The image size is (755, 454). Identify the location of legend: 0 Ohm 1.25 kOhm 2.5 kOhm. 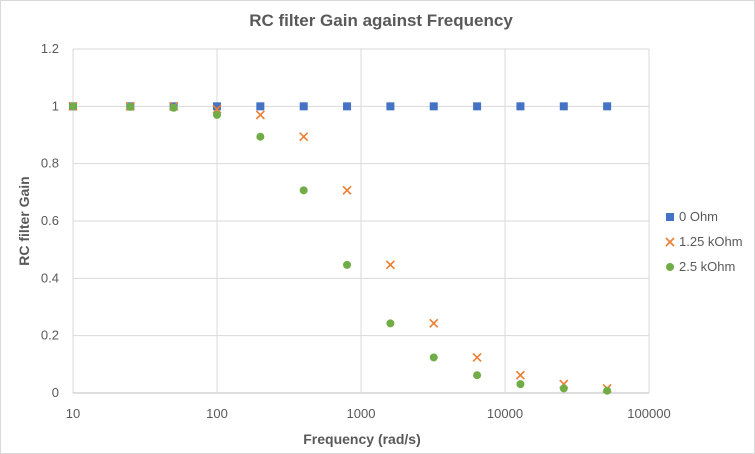
(704, 241).